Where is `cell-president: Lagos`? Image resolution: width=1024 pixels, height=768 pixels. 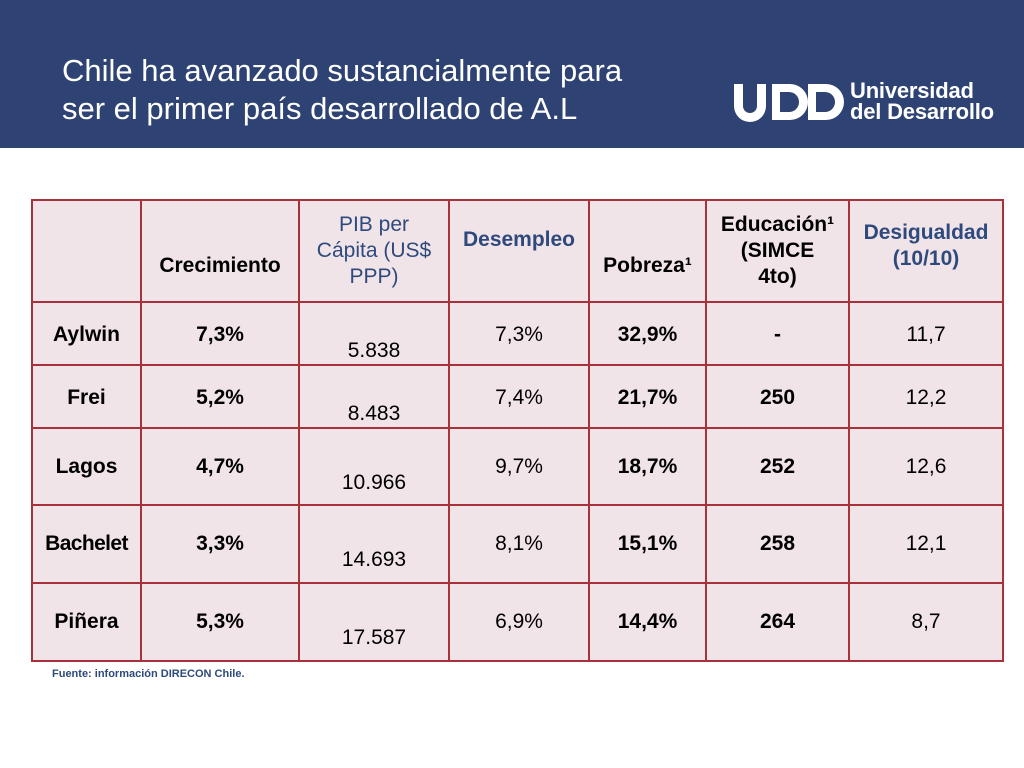 cell-president: Lagos is located at coordinates (86, 466).